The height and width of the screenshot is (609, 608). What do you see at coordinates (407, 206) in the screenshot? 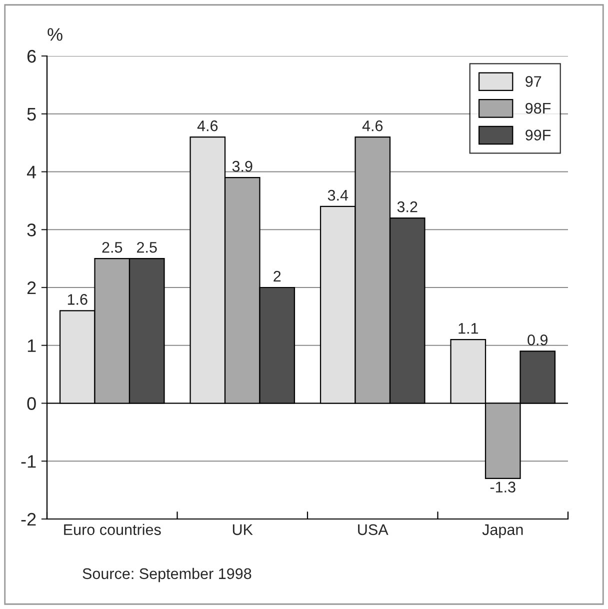
I see `data-label: 3.2` at bounding box center [407, 206].